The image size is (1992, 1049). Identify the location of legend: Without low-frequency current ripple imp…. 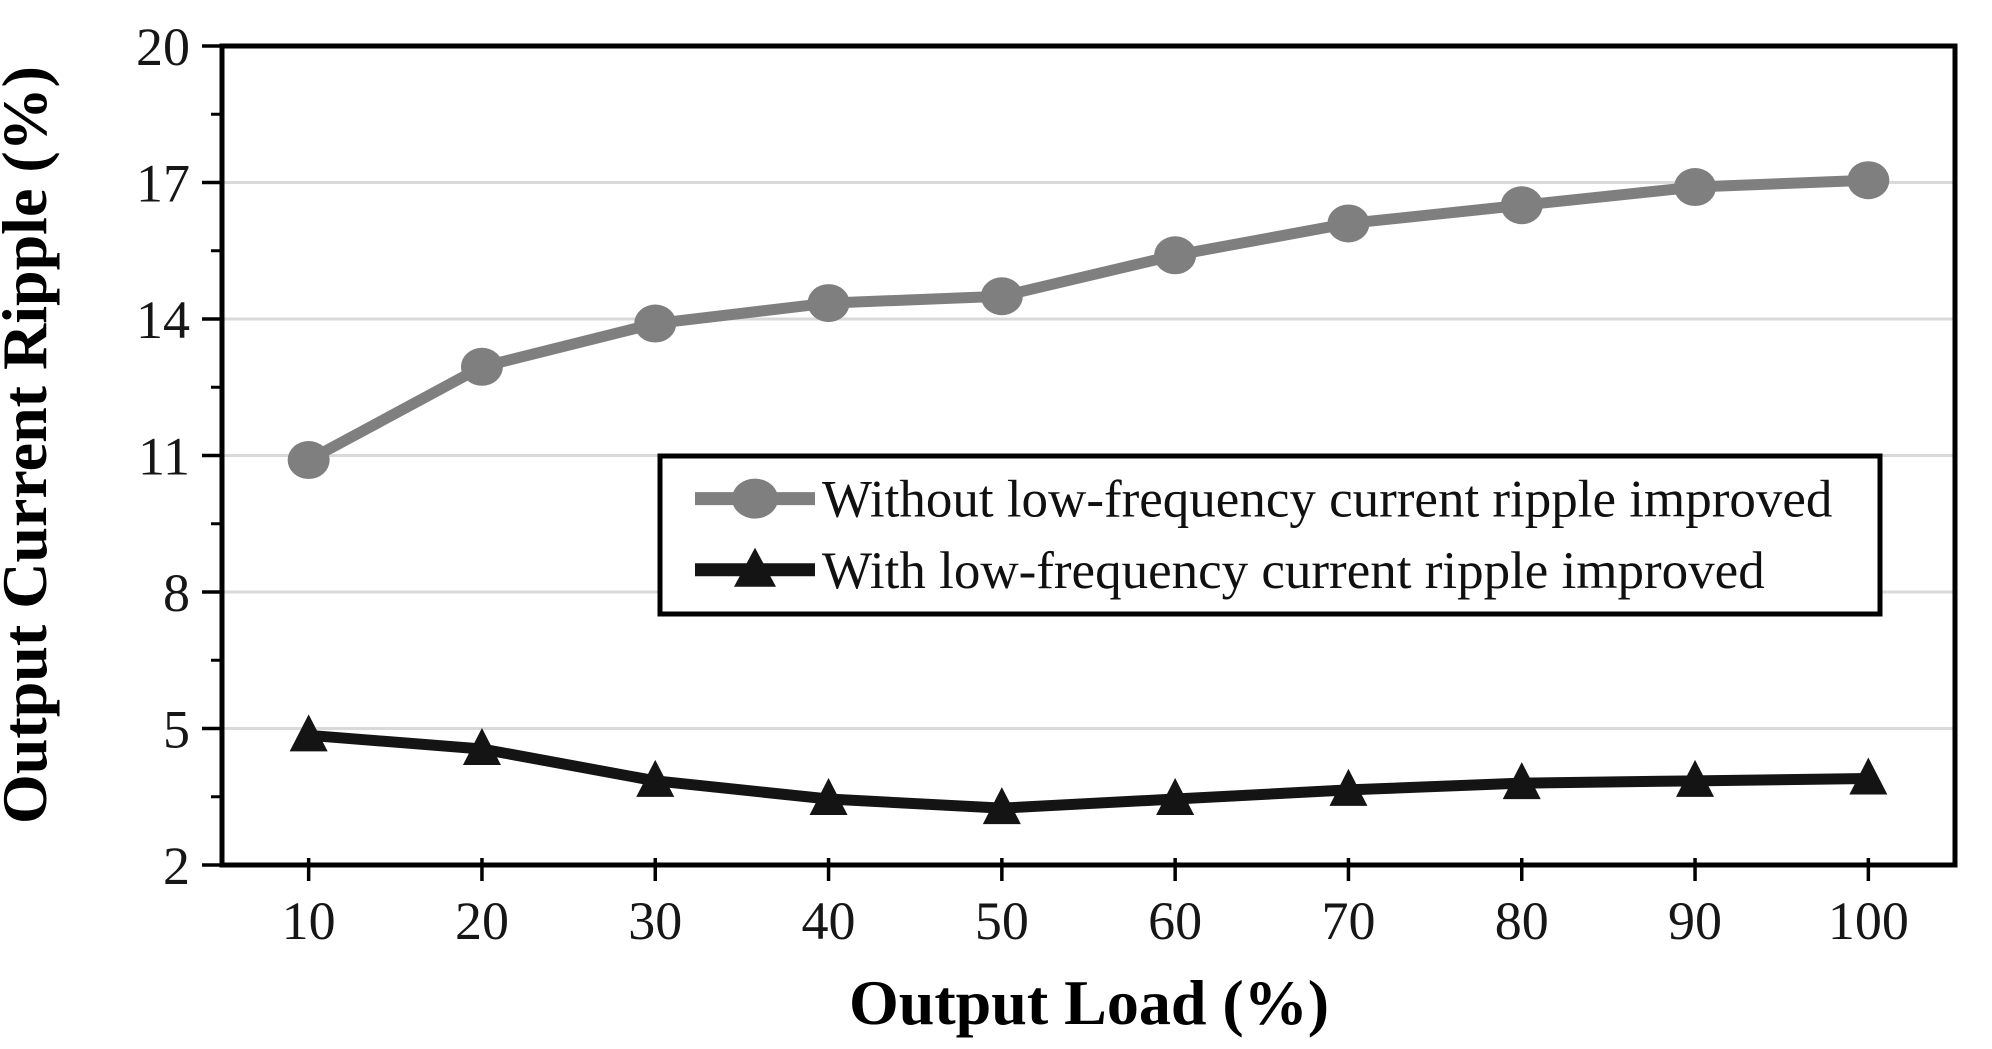
(1270, 535).